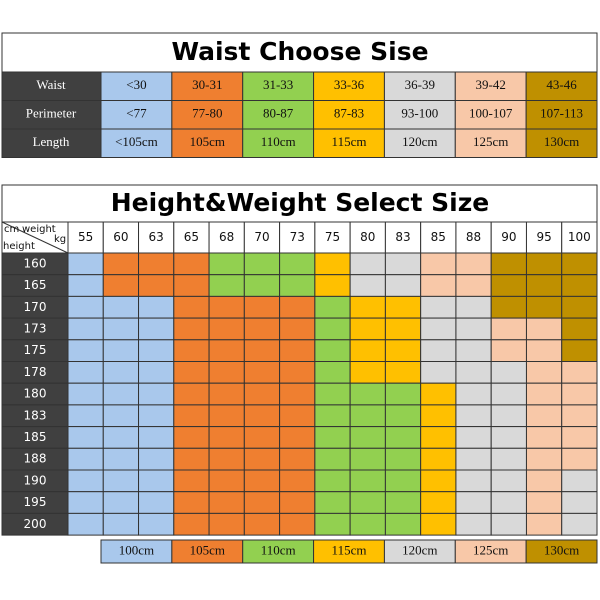  I want to click on size-value: 130cm, so click(561, 141).